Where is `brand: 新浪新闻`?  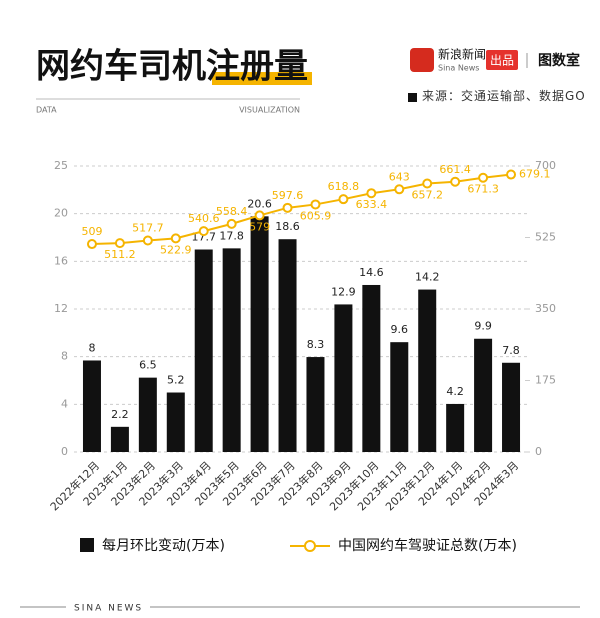 brand: 新浪新闻 is located at coordinates (462, 54).